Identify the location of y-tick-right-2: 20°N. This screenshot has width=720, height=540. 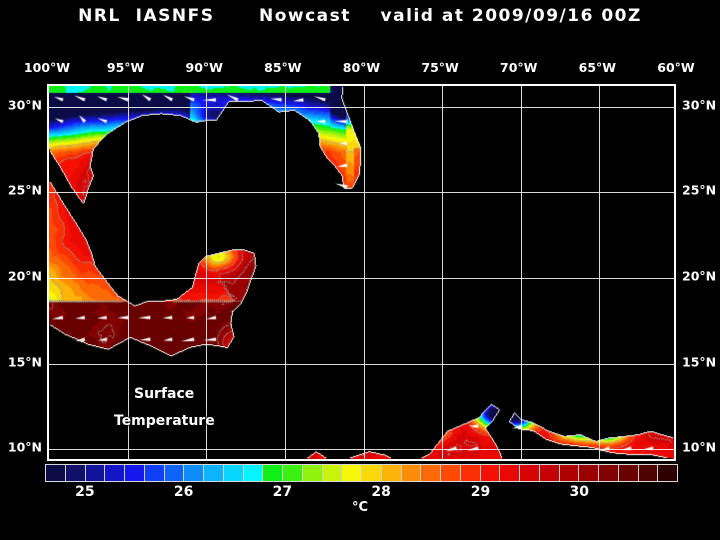
(699, 276).